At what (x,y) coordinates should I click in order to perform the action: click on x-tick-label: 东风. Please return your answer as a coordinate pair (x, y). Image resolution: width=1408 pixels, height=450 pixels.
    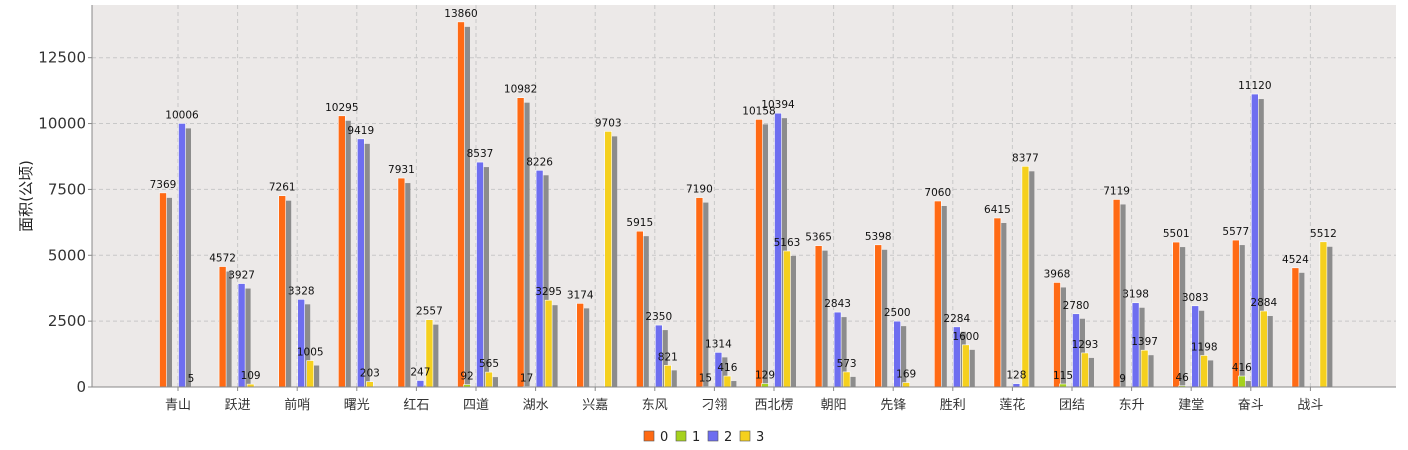
    Looking at the image, I should click on (655, 405).